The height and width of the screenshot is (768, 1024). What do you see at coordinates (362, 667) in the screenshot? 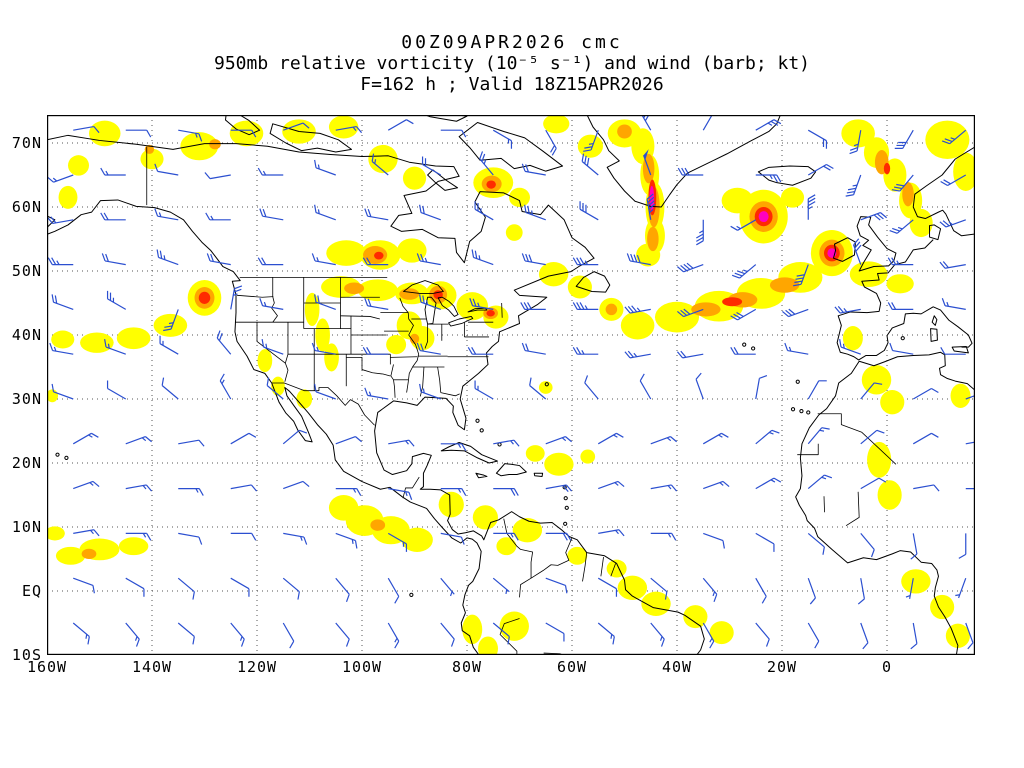
I see `lon-tick-label: 100W` at bounding box center [362, 667].